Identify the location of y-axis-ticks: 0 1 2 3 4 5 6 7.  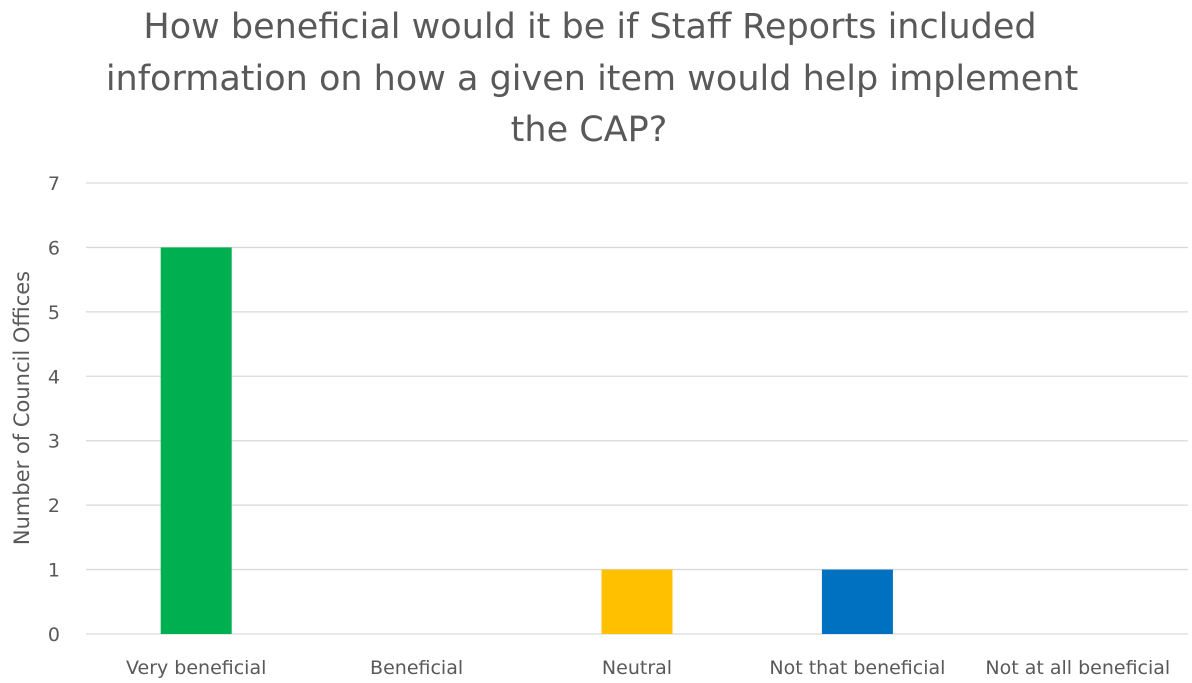
(54, 409).